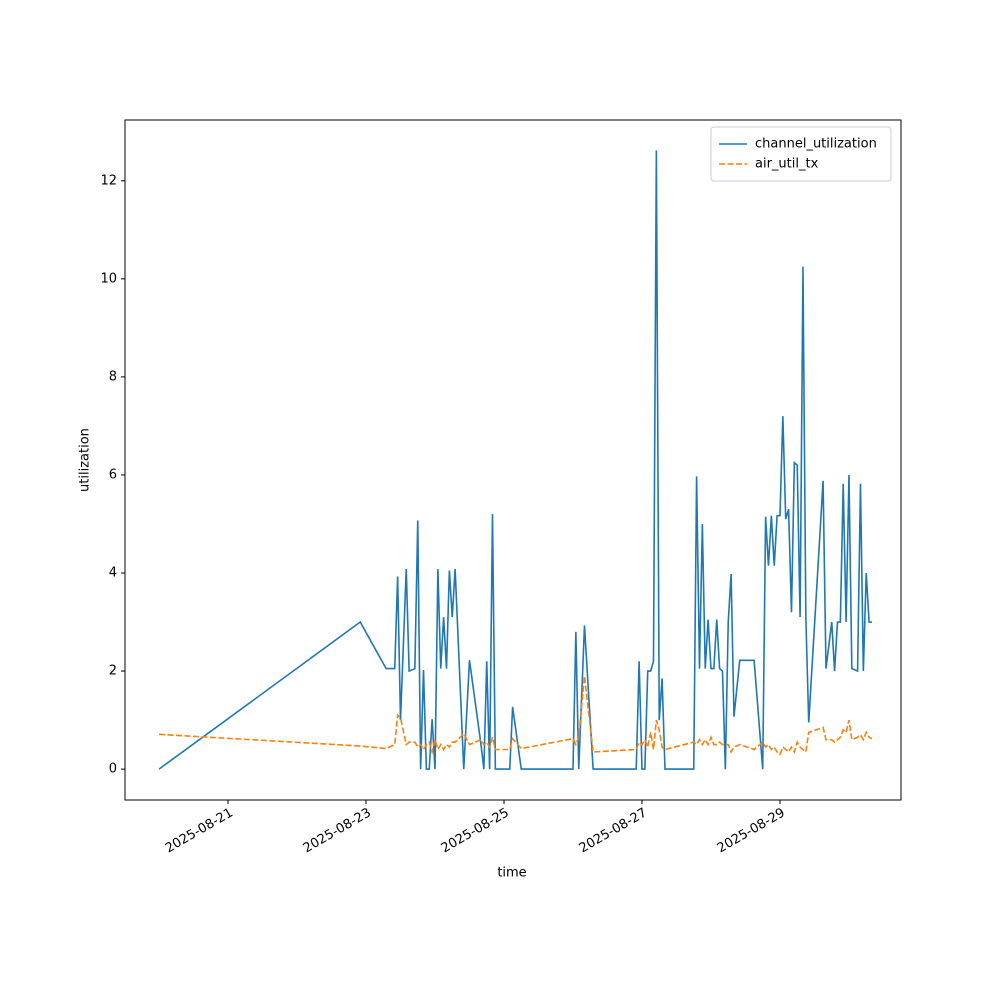 This screenshot has width=1000, height=1004. I want to click on y-tick-label: 6, so click(113, 474).